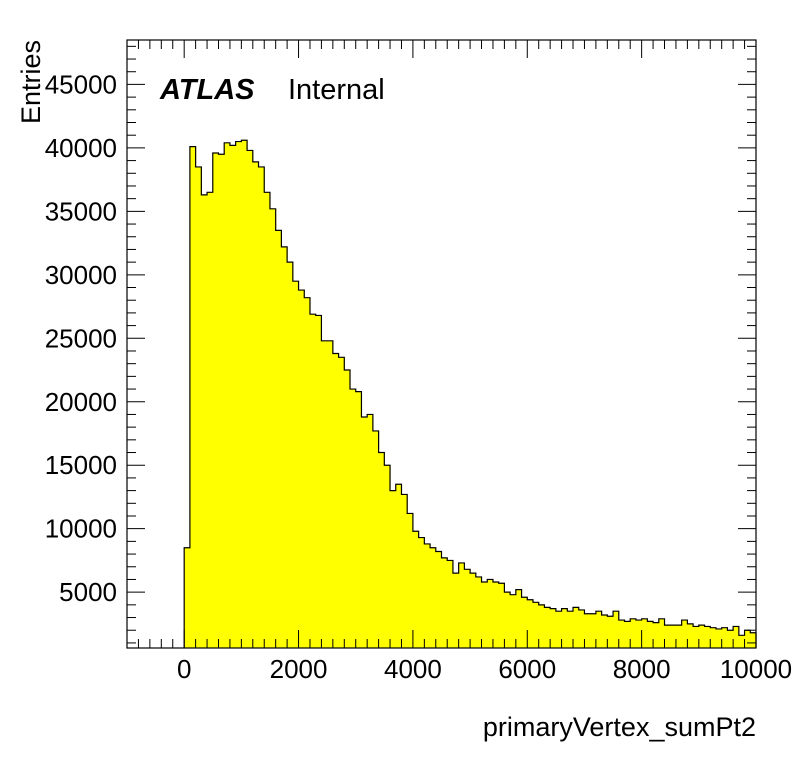 The width and height of the screenshot is (796, 772). I want to click on y-axis-title: Entries, so click(31, 82).